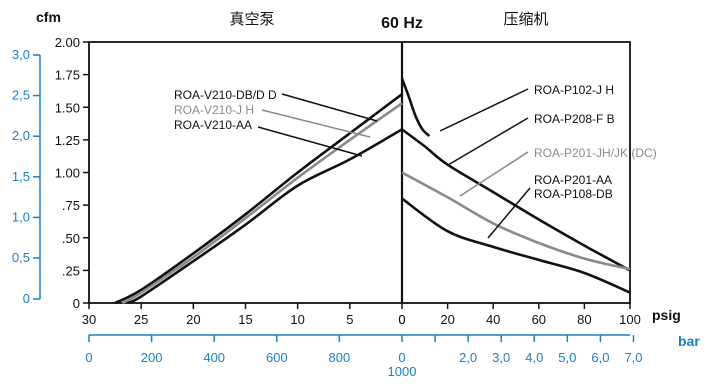  I want to click on pressure-series-label: ROA-P208-F B, so click(574, 119).